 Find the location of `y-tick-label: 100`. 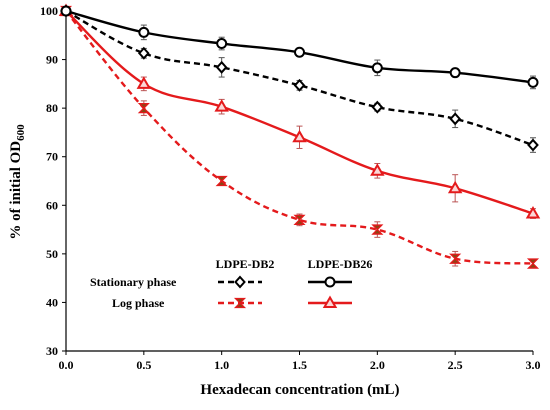

y-tick-label: 100 is located at coordinates (49, 11).